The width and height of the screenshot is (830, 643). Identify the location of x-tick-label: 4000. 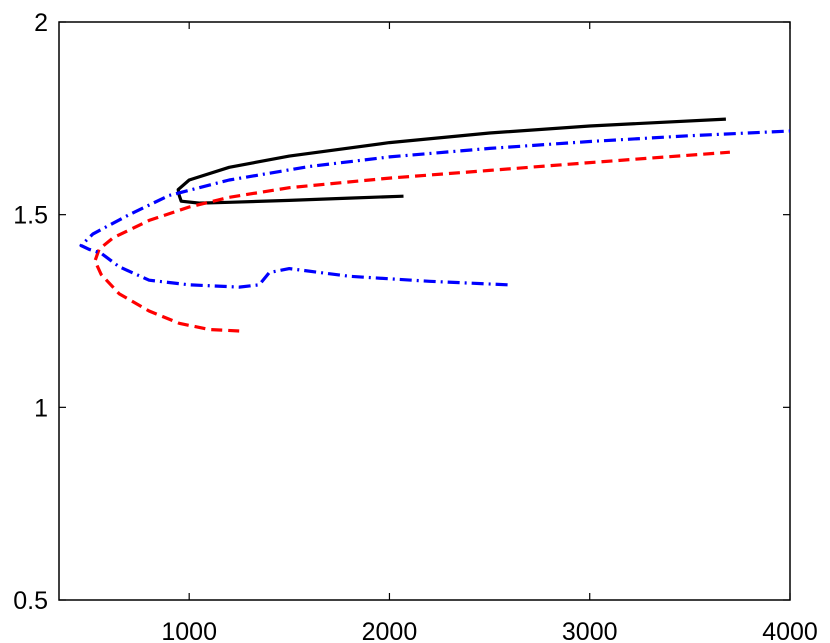
(790, 630).